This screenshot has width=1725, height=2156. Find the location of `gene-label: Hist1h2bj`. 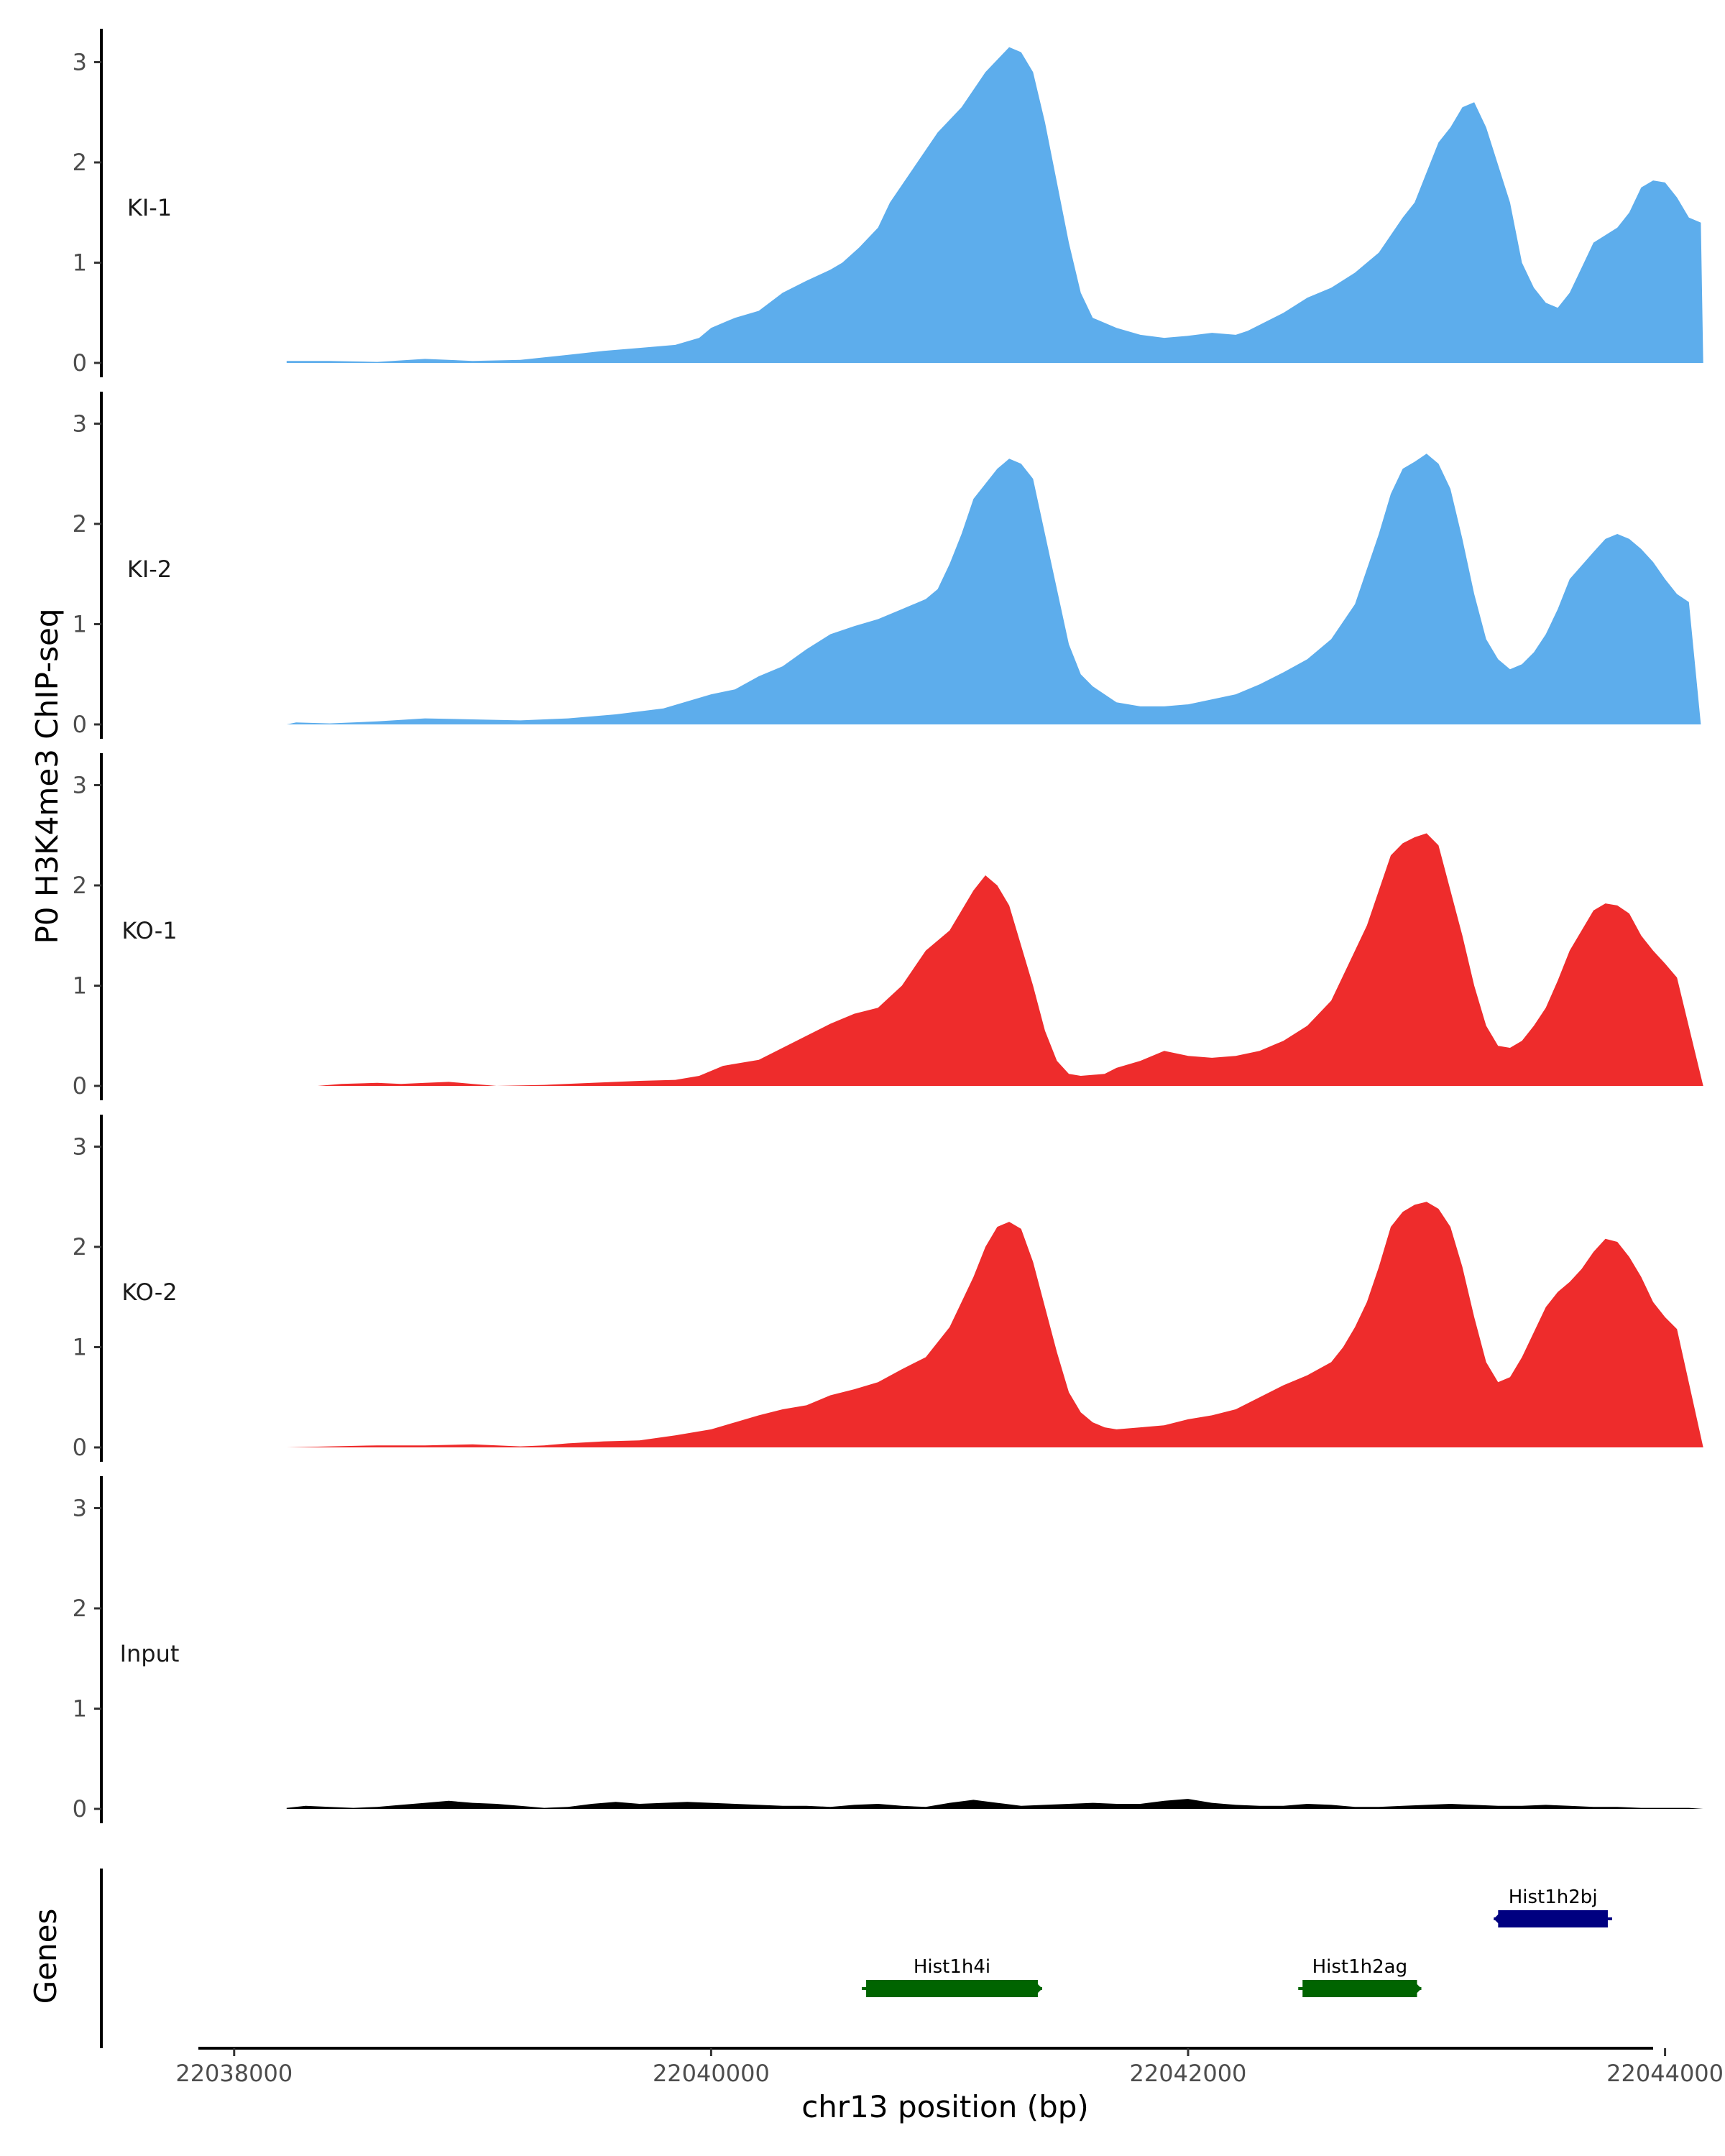

gene-label: Hist1h2bj is located at coordinates (1553, 1897).